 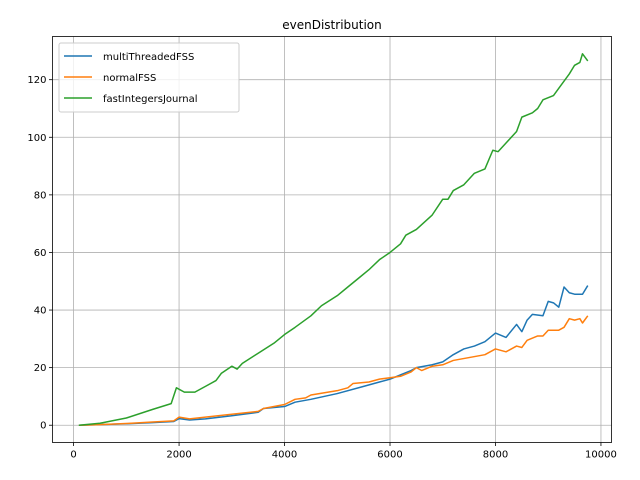 I want to click on x-tick-label: 10000, so click(x=601, y=455).